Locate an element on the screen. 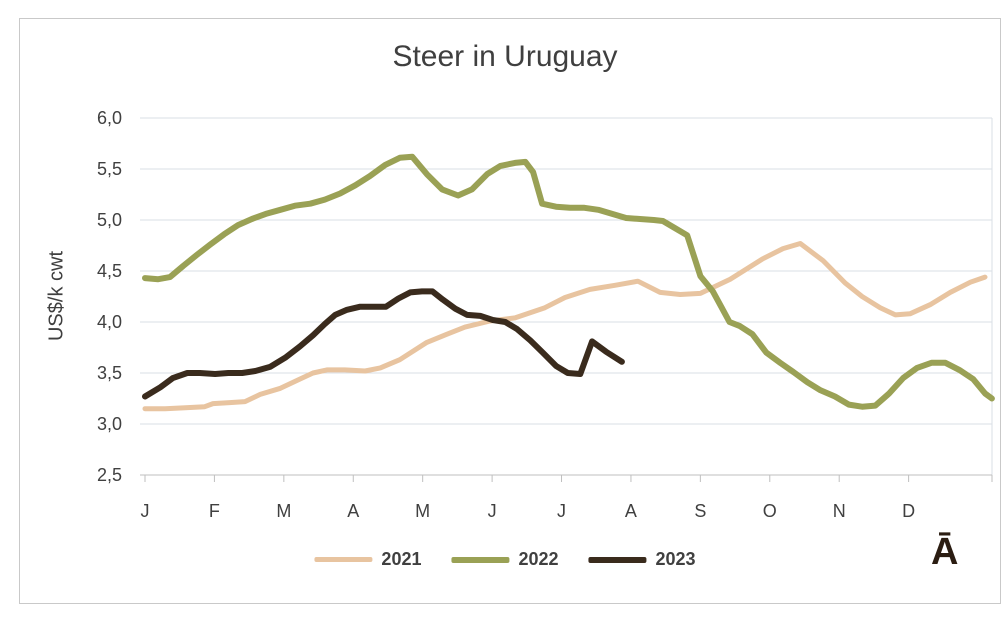  legend-swatch-2022 is located at coordinates (480, 559).